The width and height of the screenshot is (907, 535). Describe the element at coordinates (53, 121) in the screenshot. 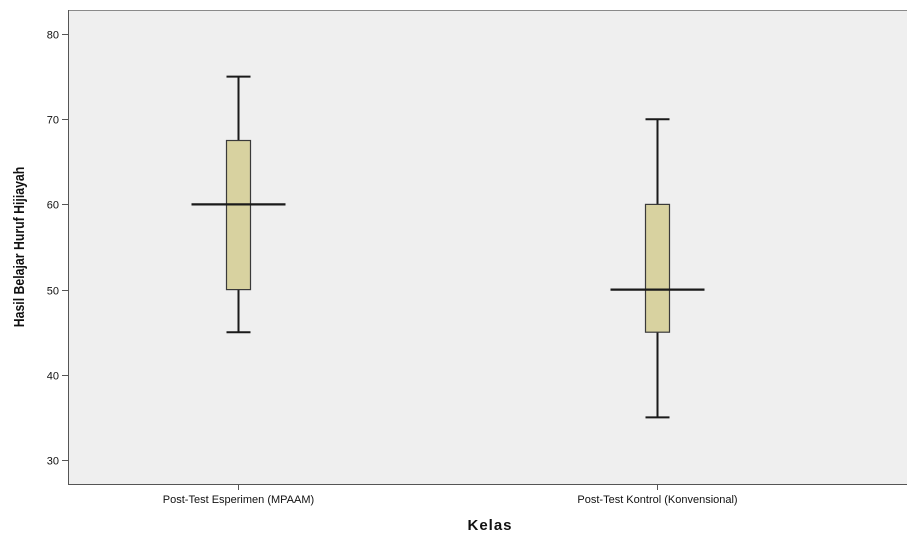

I see `y-tick-label: 70` at that location.